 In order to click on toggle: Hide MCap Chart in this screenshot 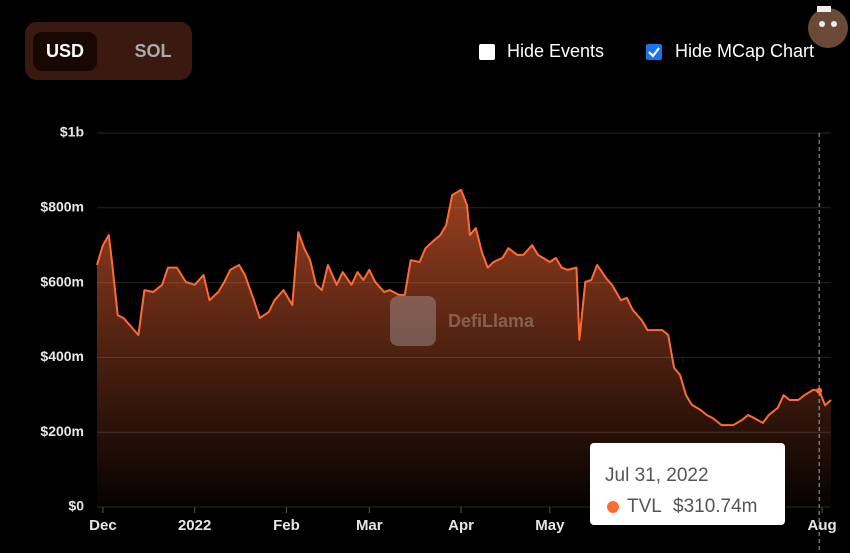, I will do `click(730, 51)`.